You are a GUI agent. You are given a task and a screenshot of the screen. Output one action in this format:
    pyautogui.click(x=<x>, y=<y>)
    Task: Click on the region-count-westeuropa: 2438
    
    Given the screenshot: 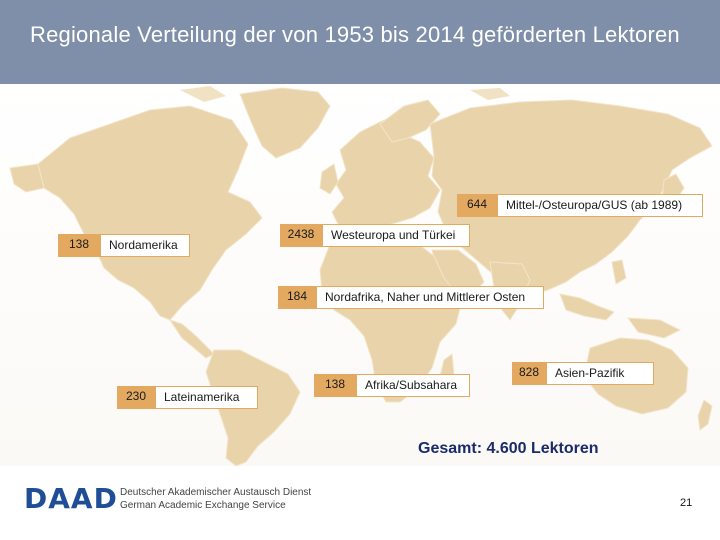 What is the action you would take?
    pyautogui.click(x=301, y=235)
    